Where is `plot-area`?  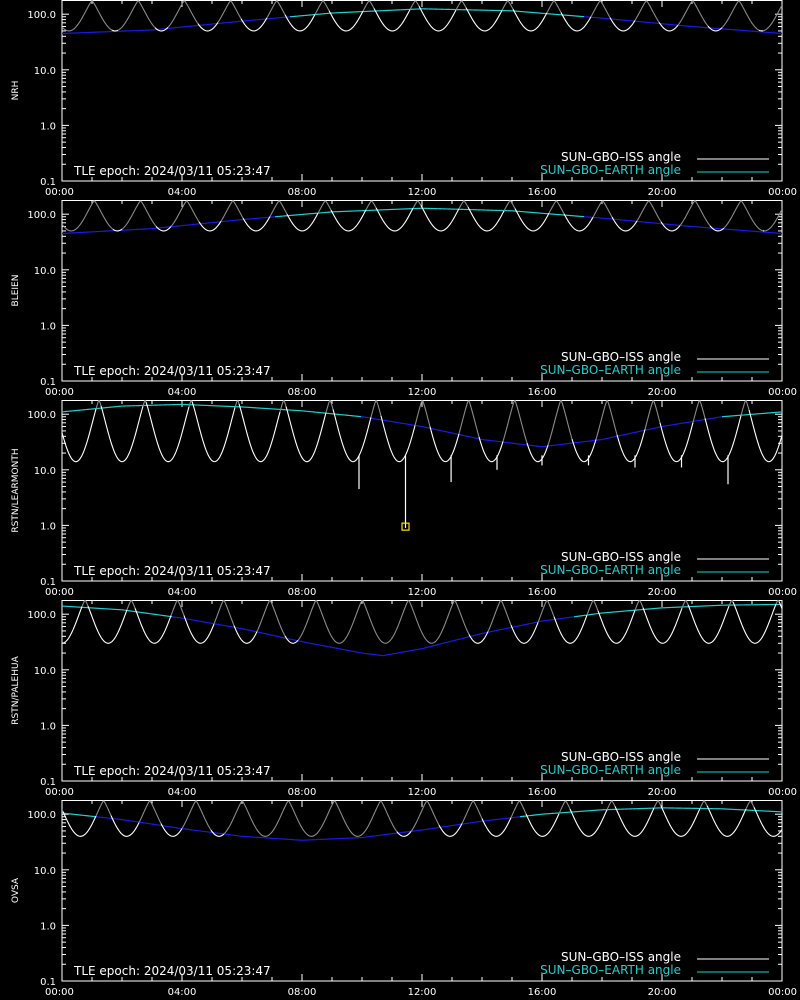
plot-area is located at coordinates (422, 17).